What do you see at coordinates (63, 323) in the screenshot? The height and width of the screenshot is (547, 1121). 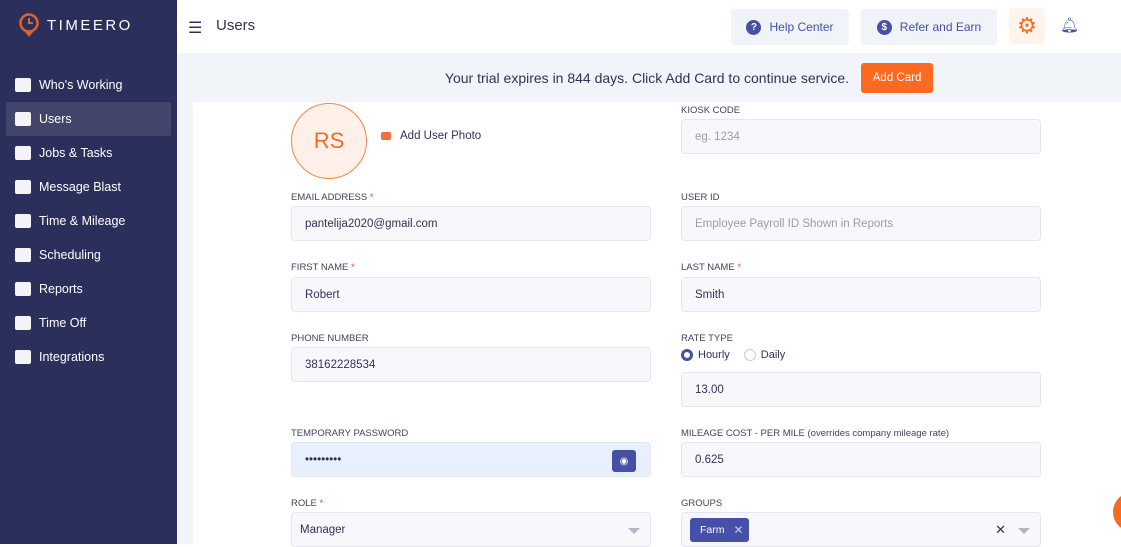 I see `sidebar-item-label: Time Off` at bounding box center [63, 323].